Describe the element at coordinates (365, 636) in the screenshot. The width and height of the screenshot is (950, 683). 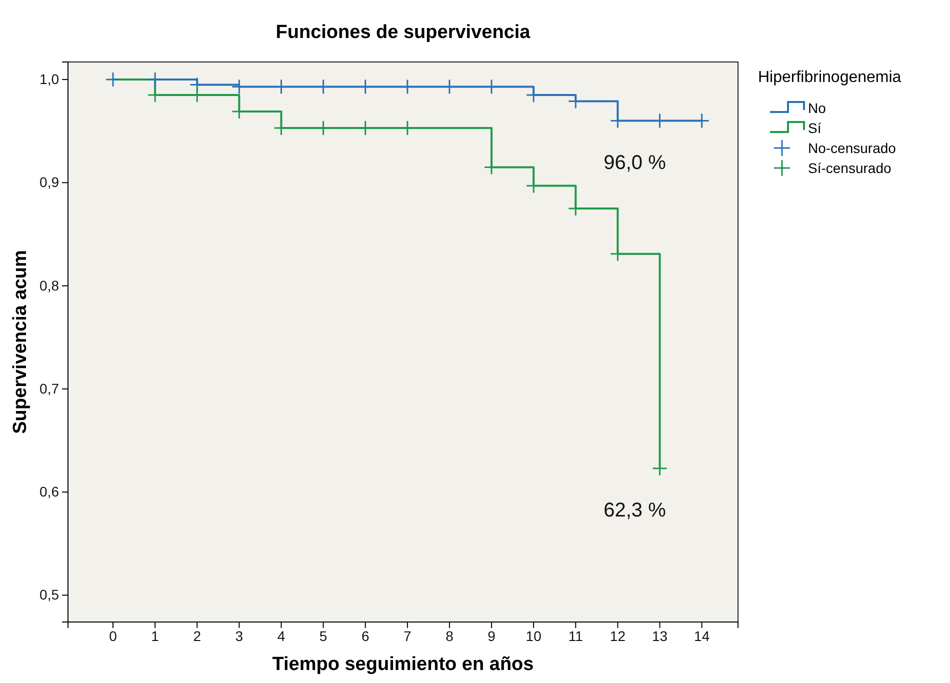
I see `x-tick-label: 6` at that location.